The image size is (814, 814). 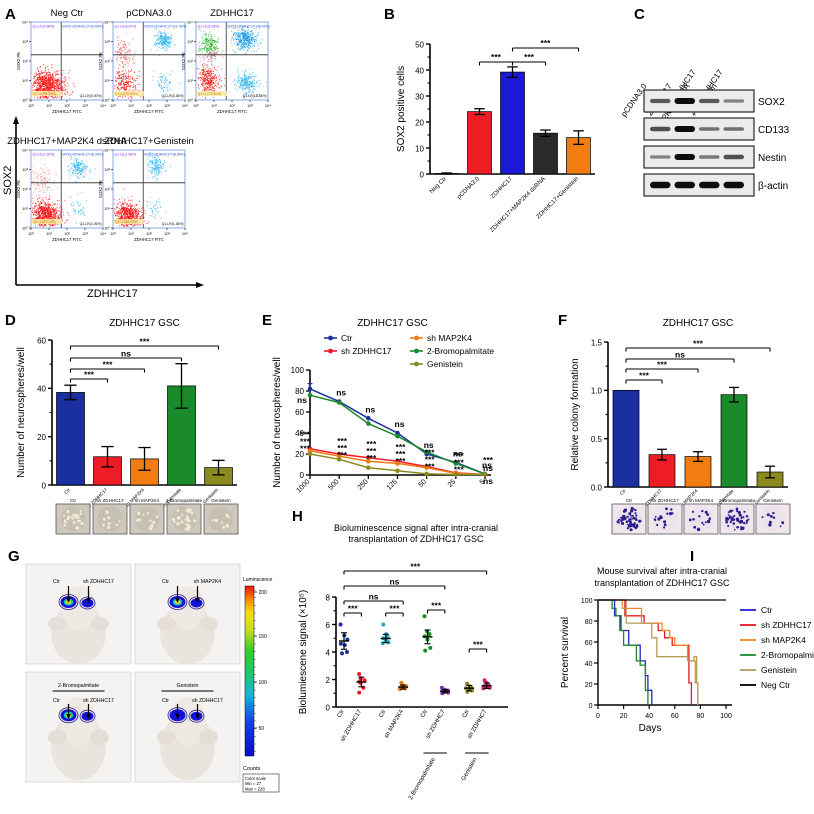 I want to click on y-tick-label: 40, so click(x=419, y=70).